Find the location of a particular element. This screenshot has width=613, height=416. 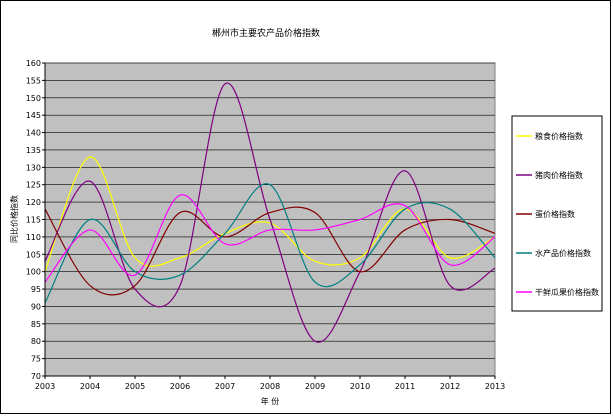

x-tick-label: 2006 is located at coordinates (180, 386).